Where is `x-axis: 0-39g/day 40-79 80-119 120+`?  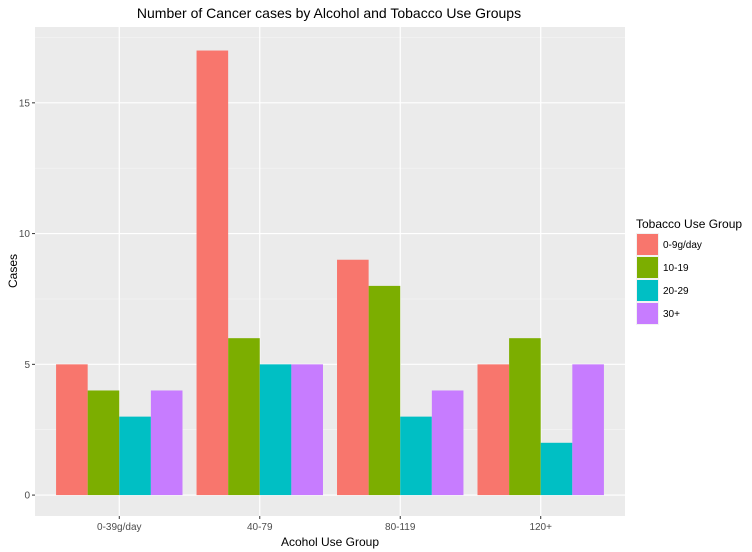
x-axis: 0-39g/day 40-79 80-119 120+ is located at coordinates (324, 524).